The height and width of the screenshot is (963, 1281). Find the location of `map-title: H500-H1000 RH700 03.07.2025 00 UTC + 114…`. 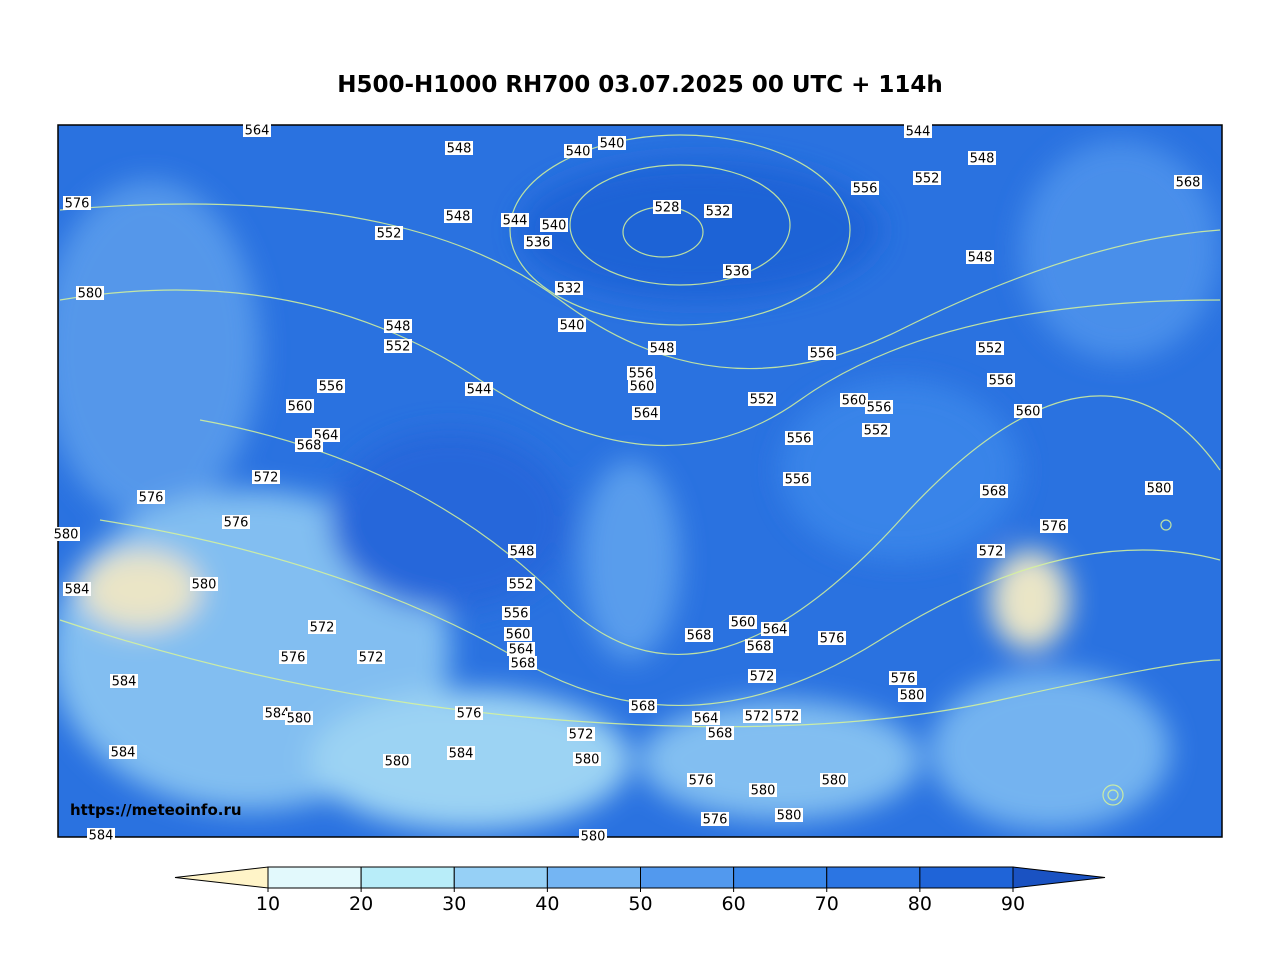

map-title: H500-H1000 RH700 03.07.2025 00 UTC + 114… is located at coordinates (640, 85).